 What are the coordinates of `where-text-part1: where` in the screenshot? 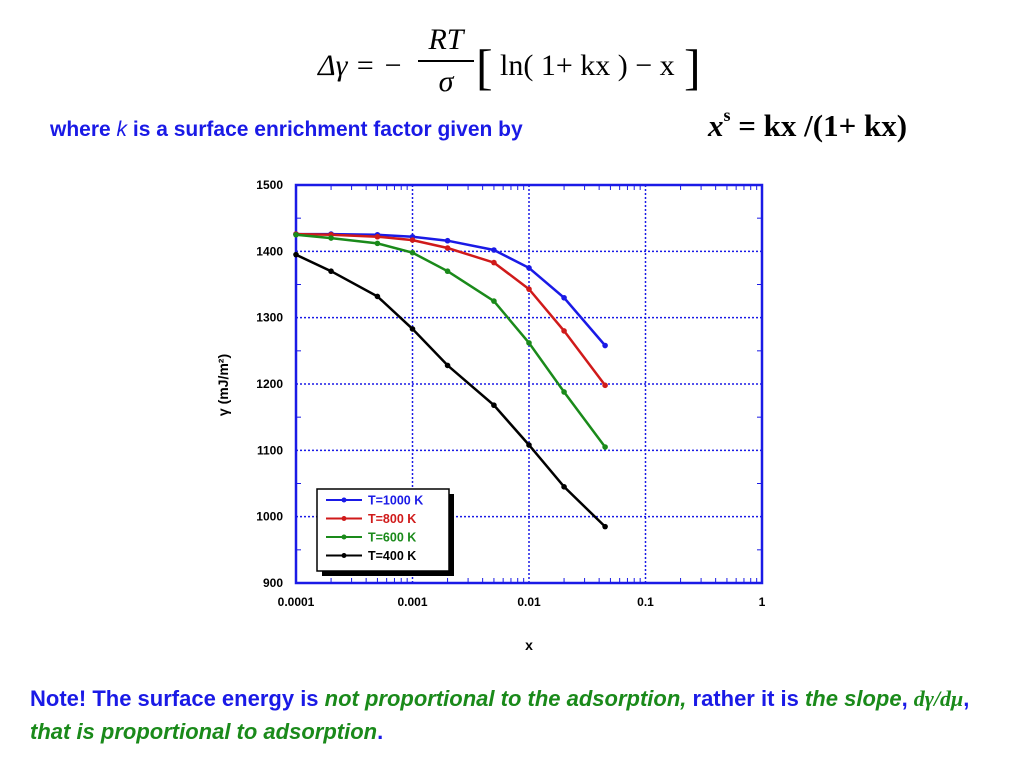 It's located at (83, 129).